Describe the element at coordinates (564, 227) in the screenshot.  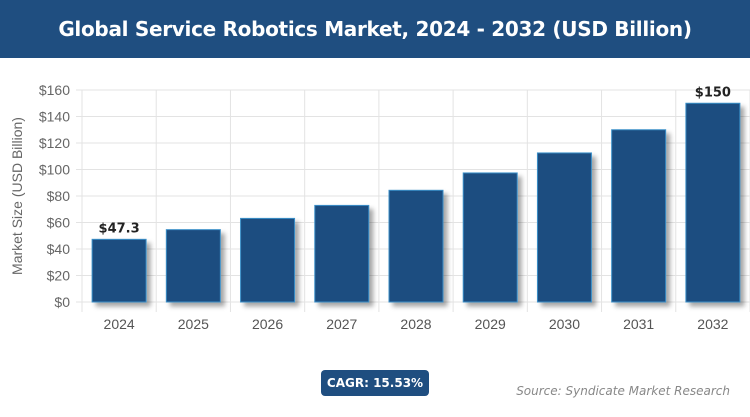
I see `bar-2030` at that location.